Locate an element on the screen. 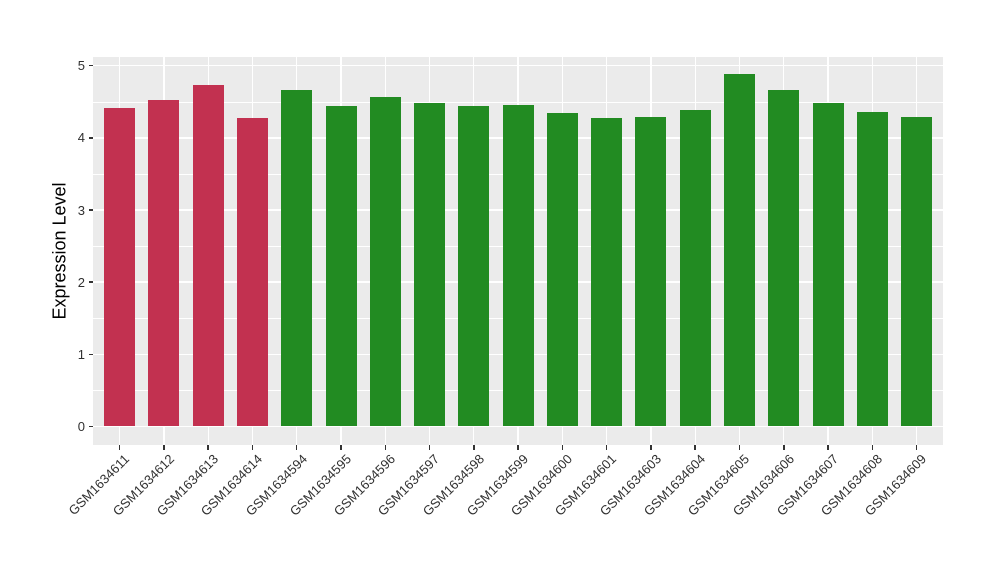 The width and height of the screenshot is (1000, 580). bar-GSM1634604 is located at coordinates (695, 268).